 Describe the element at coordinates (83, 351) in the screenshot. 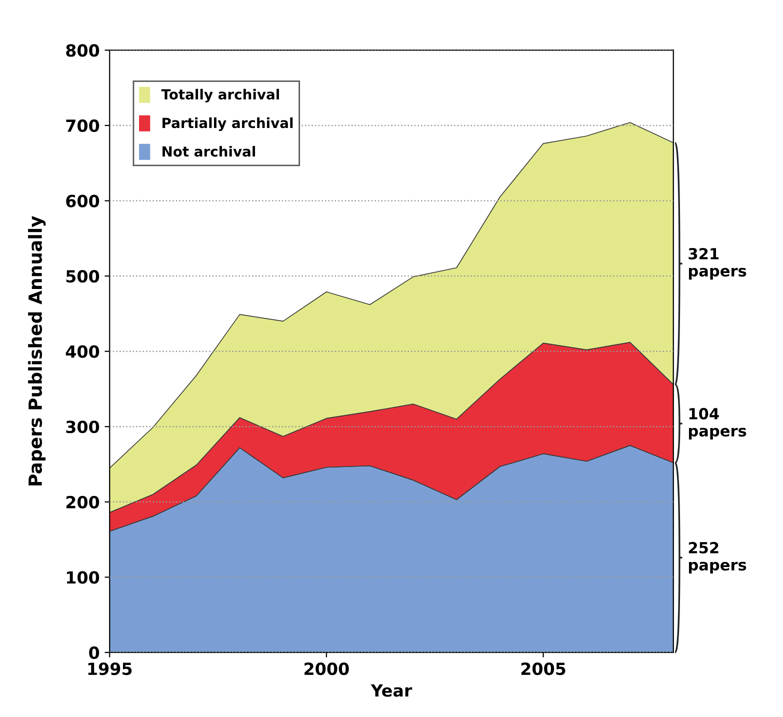

I see `y-tick-label: 400` at that location.